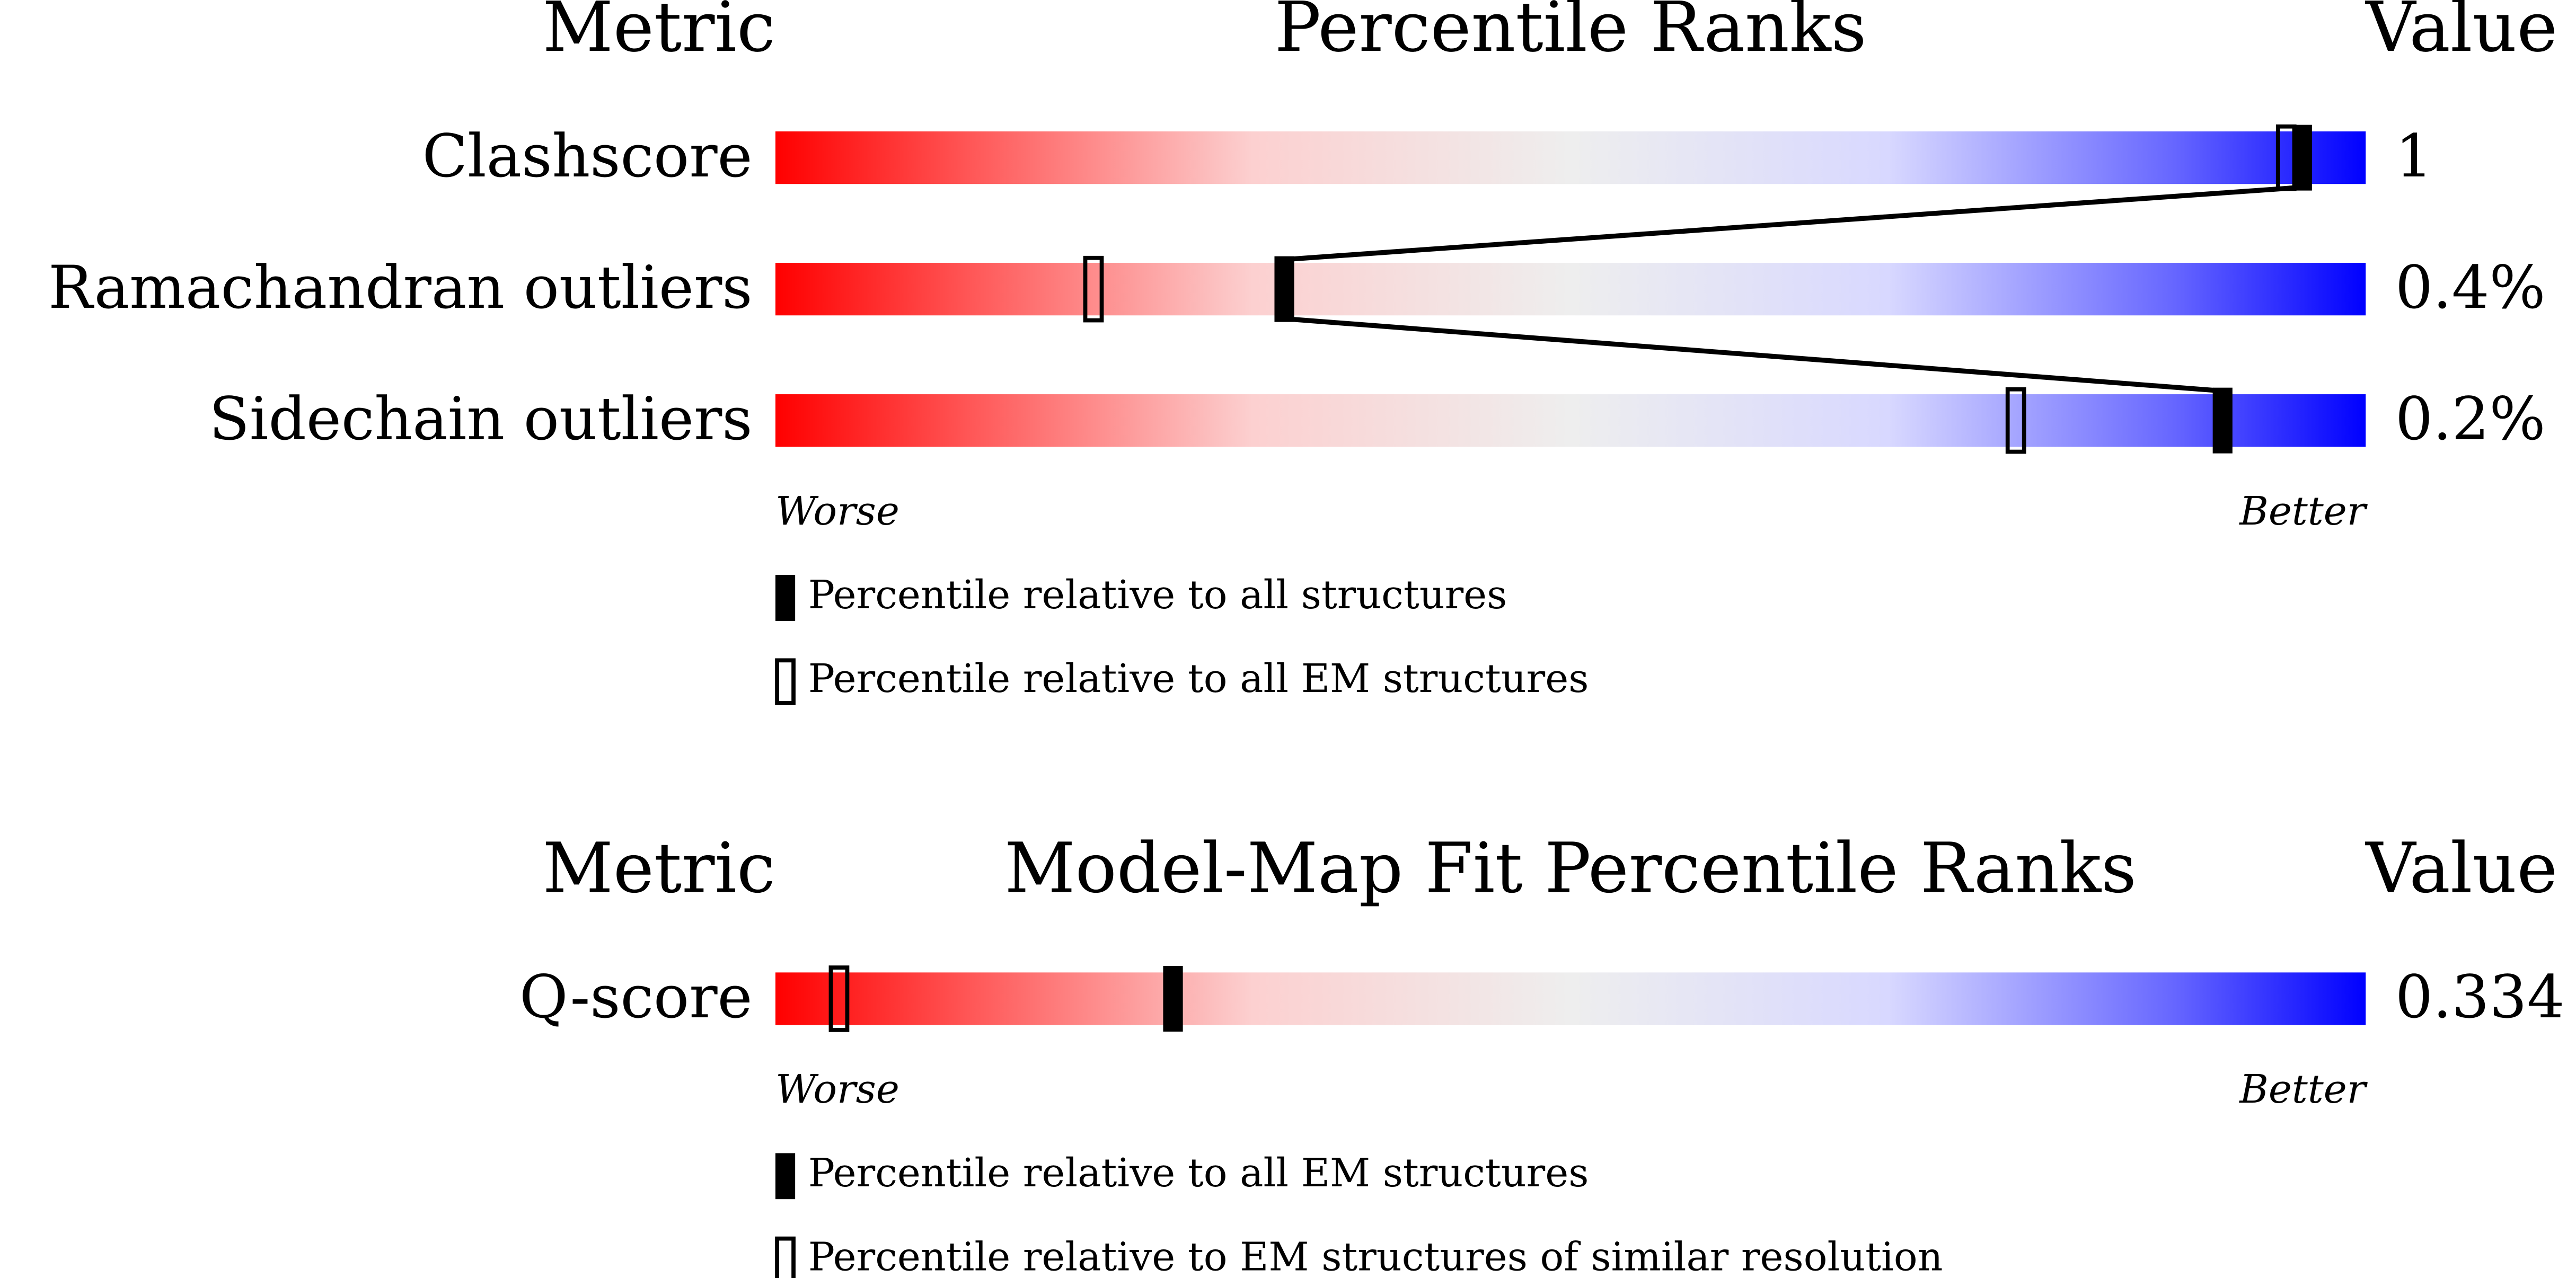 This screenshot has height=1278, width=2576. I want to click on metric-label: Ramachandran outliers, so click(400, 287).